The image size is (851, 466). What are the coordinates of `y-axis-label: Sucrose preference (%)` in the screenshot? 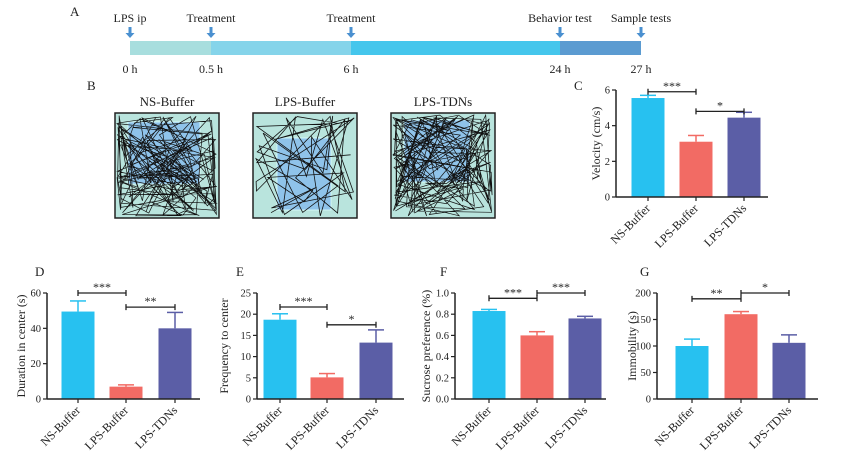 It's located at (426, 346).